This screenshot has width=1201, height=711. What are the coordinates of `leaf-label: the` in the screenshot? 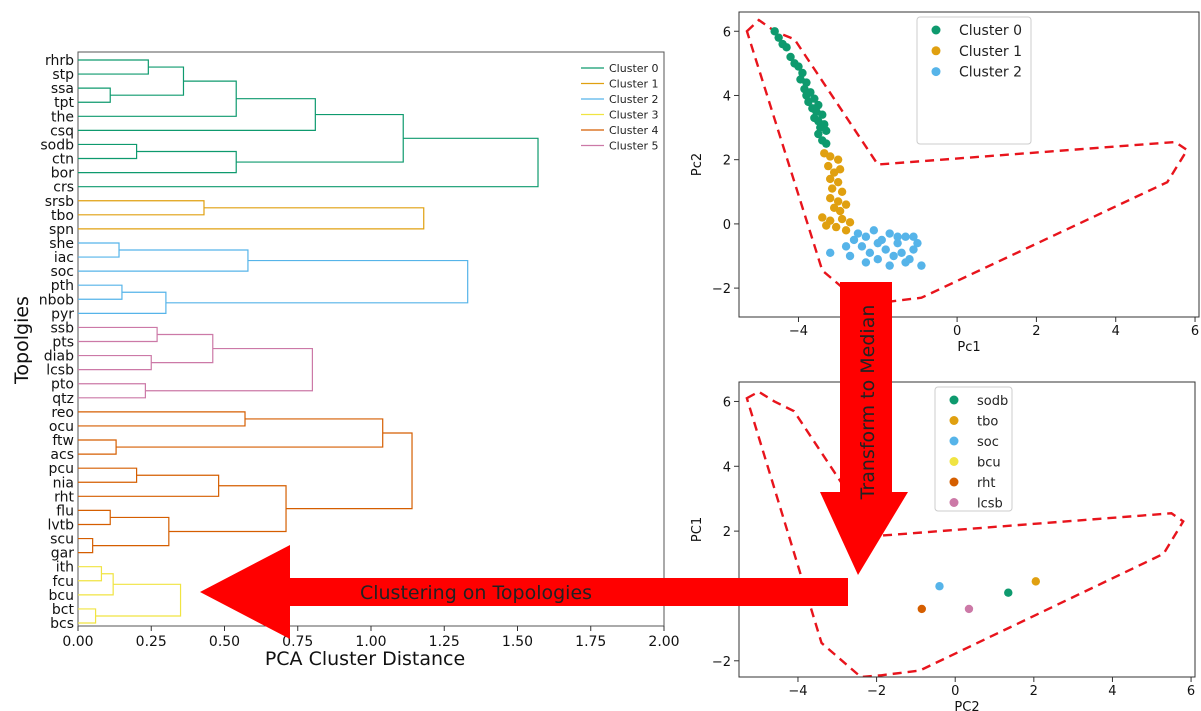 It's located at (62, 117).